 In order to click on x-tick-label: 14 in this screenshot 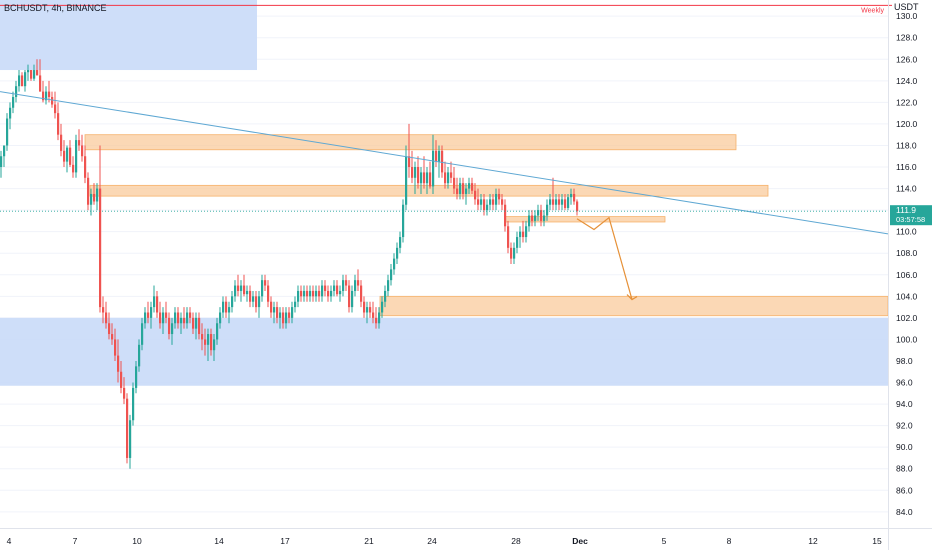, I will do `click(219, 541)`.